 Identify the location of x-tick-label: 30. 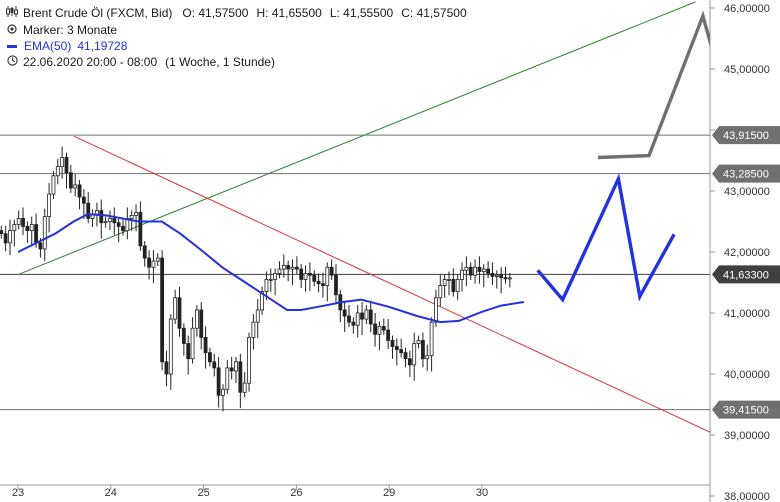
(482, 493).